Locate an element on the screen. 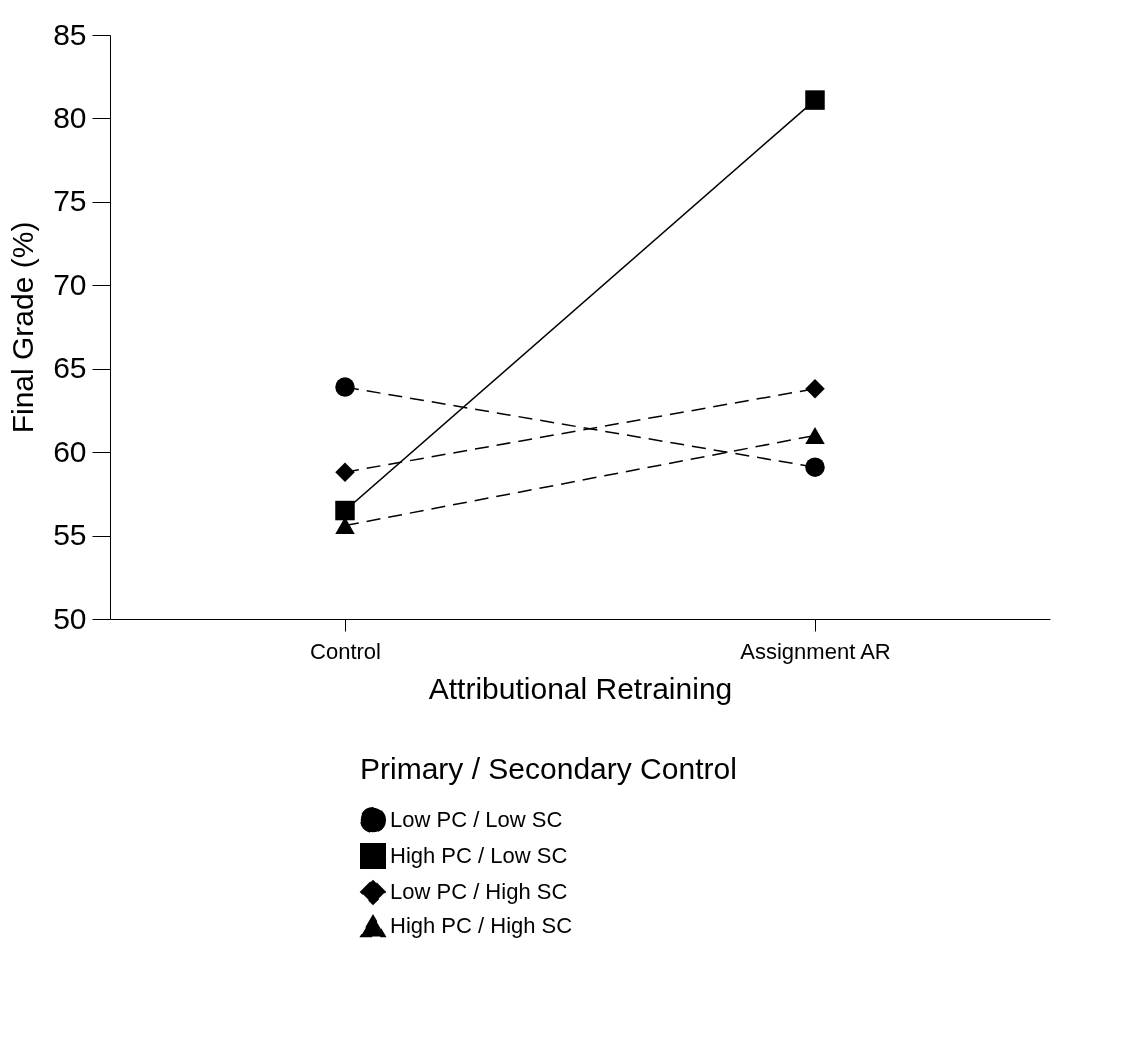  y-tick-label: 80 is located at coordinates (70, 117).